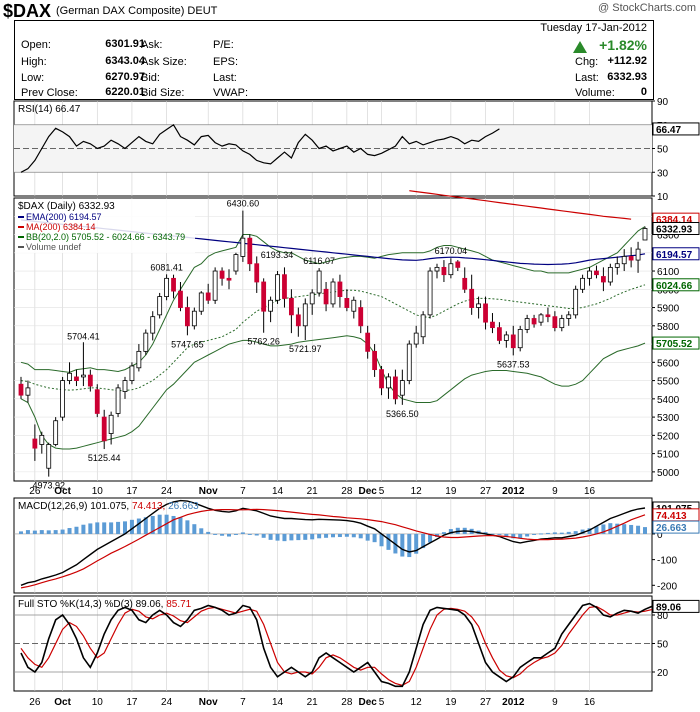  I want to click on x-axis-price-label: 28, so click(347, 491).